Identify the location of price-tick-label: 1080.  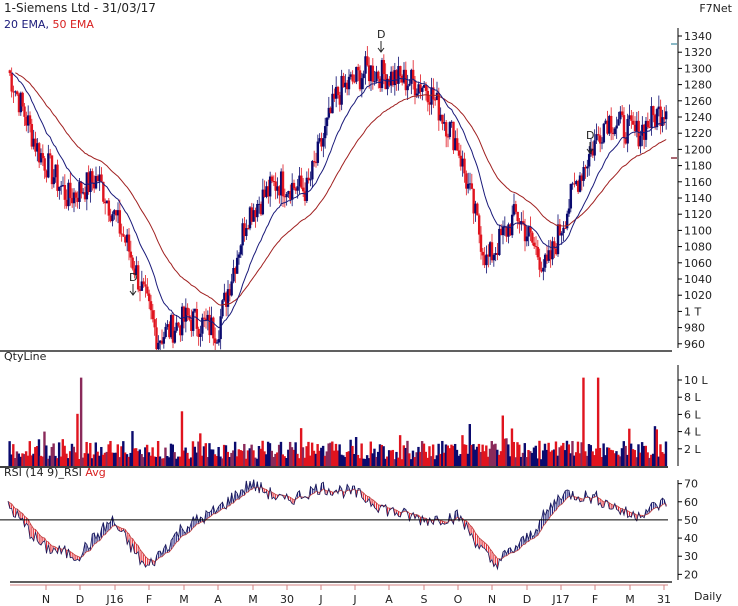
(698, 247).